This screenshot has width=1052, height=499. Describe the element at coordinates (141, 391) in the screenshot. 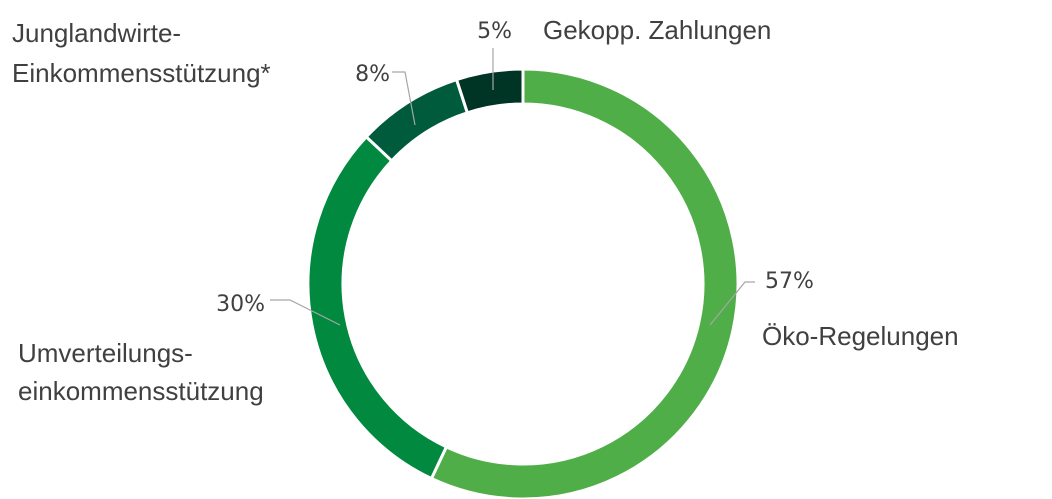

I see `category-label: einkommensstützung` at that location.